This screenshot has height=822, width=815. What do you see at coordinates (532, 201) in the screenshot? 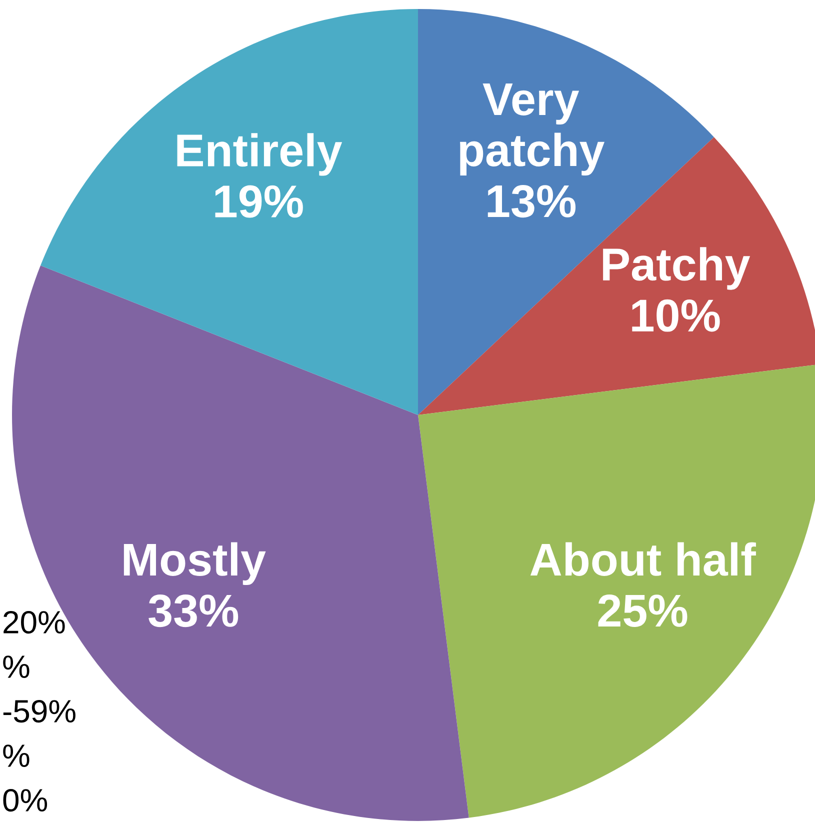
I see `data-label: 13%` at bounding box center [532, 201].